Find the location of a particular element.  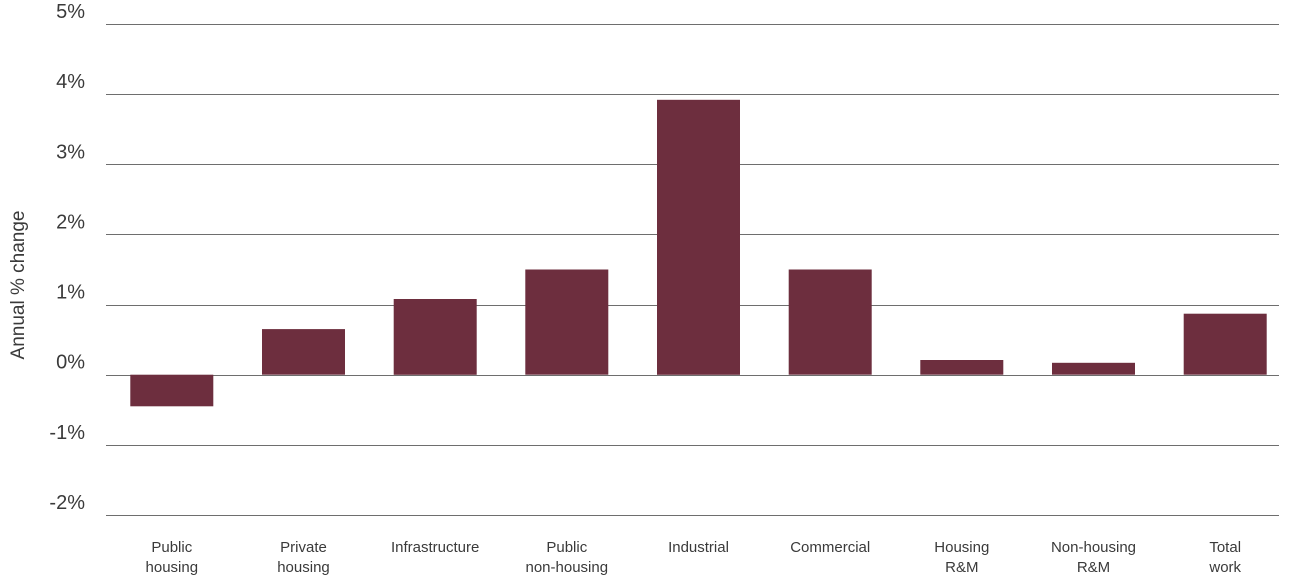

x-category-label: Commercial is located at coordinates (830, 547).